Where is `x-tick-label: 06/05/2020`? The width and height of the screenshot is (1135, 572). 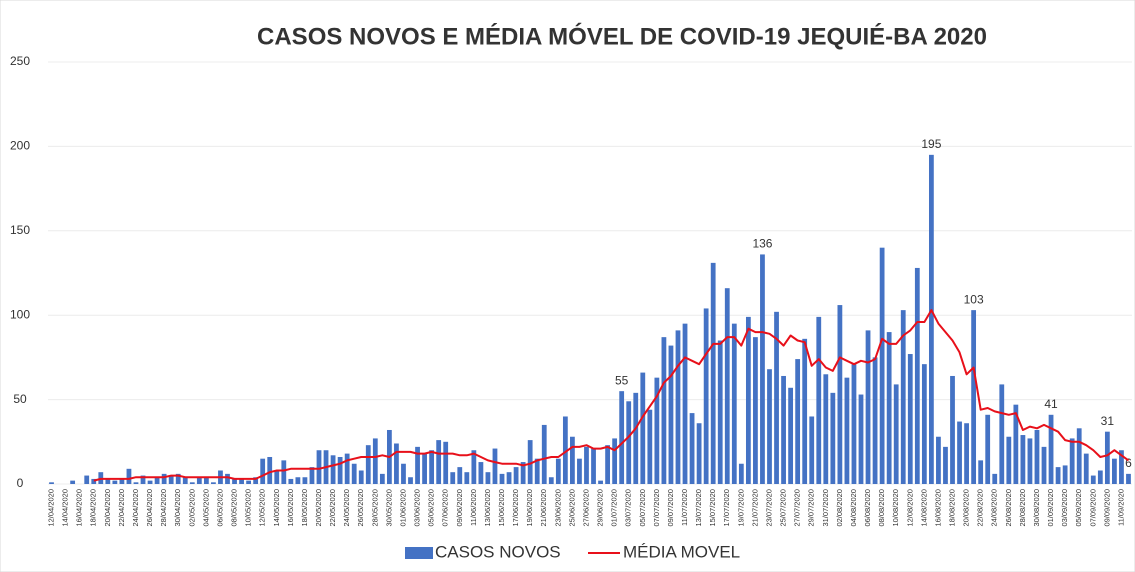 x-tick-label: 06/05/2020 is located at coordinates (219, 508).